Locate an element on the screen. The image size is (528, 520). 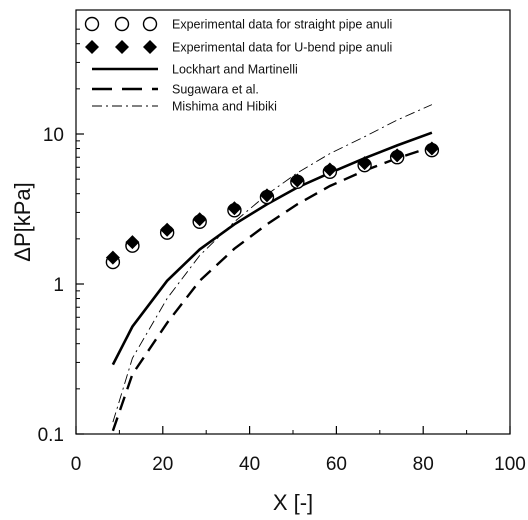
x-axis: 0 20 40 60 80 100 is located at coordinates (298, 450).